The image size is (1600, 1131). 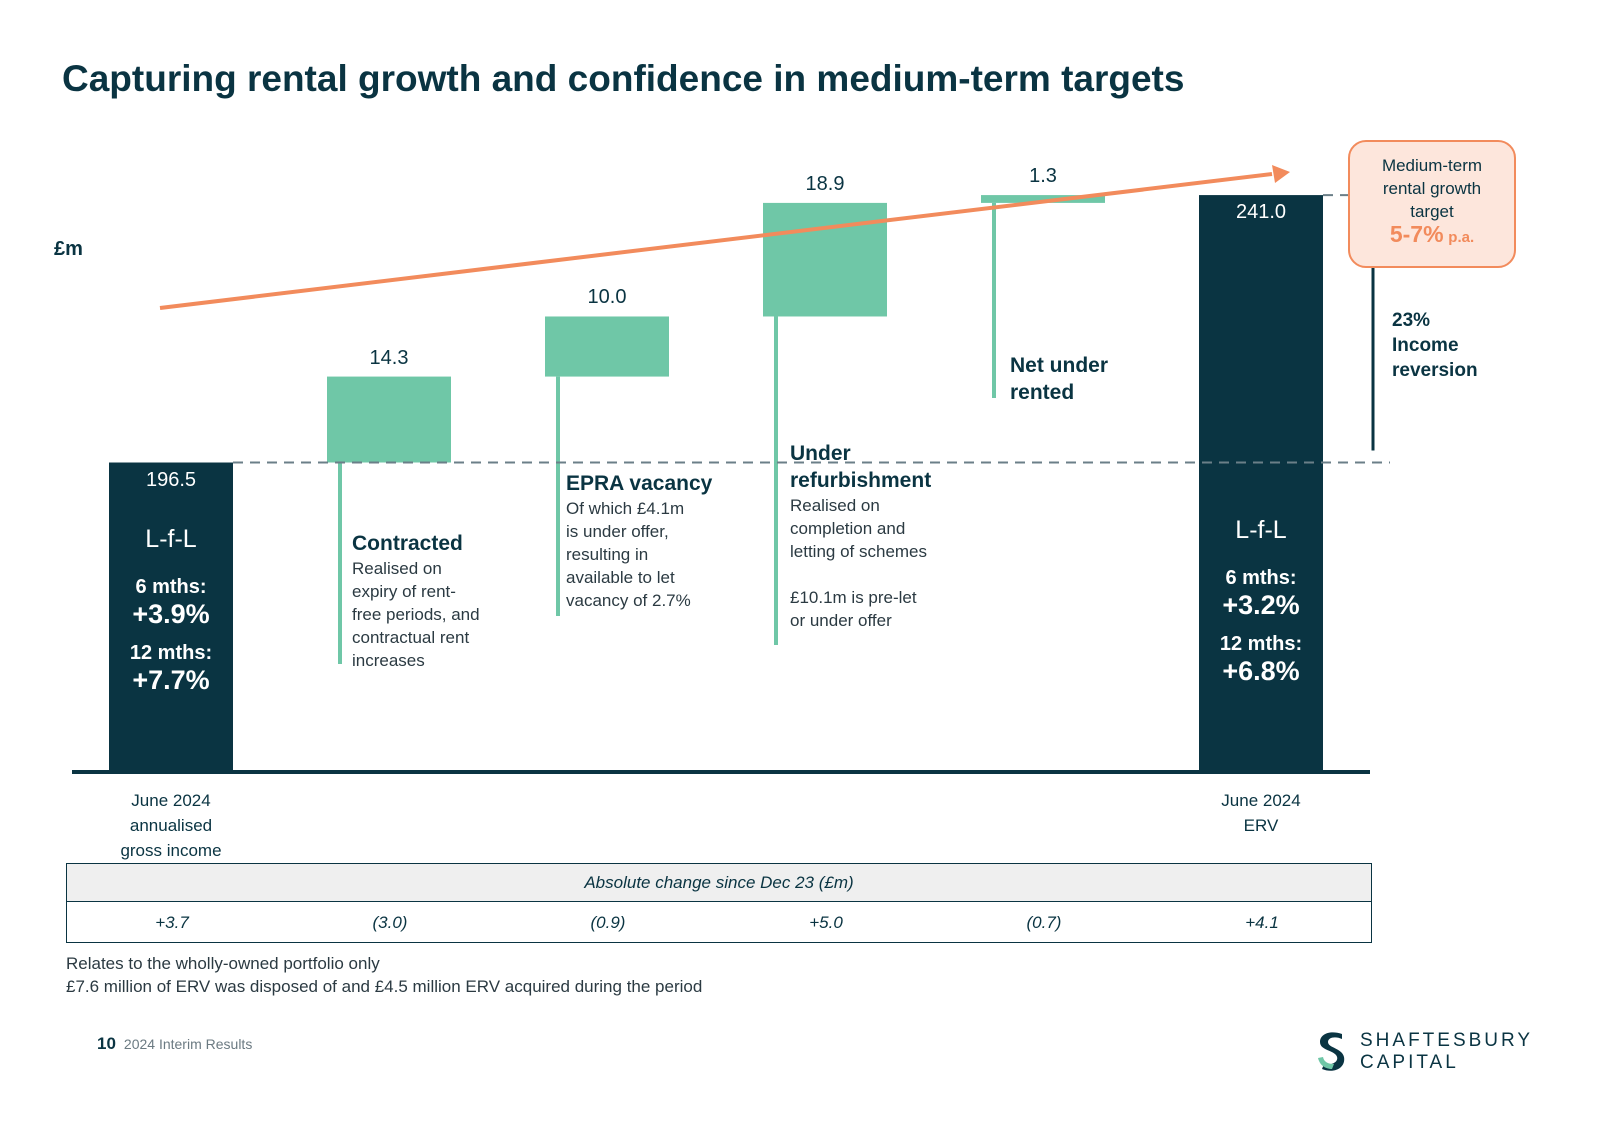 I want to click on annotation-epra-line: available to let, so click(x=620, y=577).